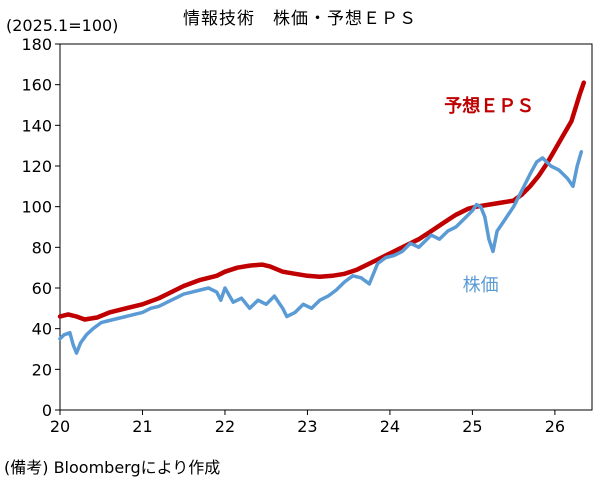 Image resolution: width=600 pixels, height=478 pixels. I want to click on x-tick-label: 21, so click(142, 426).